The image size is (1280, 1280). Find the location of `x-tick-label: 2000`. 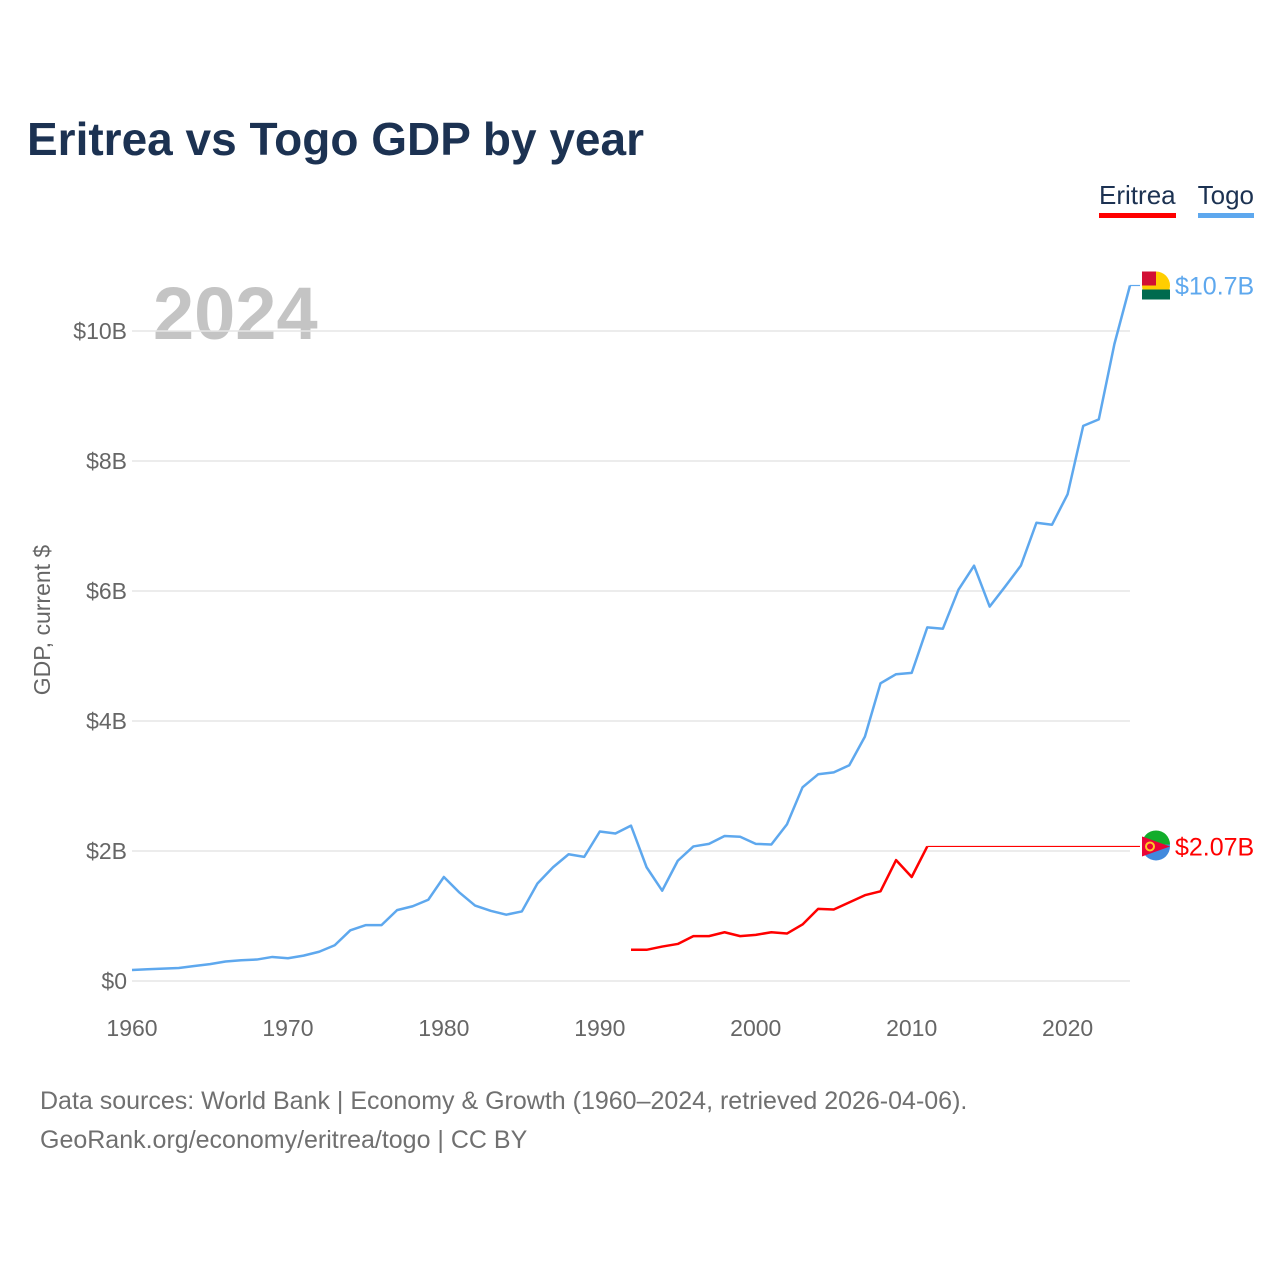

x-tick-label: 2000 is located at coordinates (755, 1028).